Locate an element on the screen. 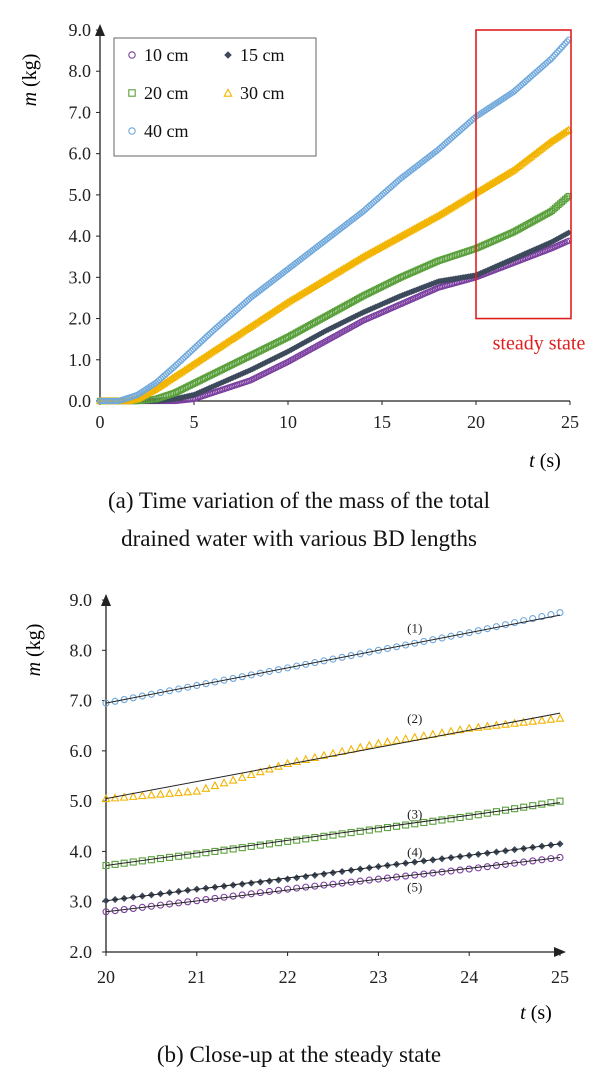  x-tick-label: 22 is located at coordinates (288, 977).